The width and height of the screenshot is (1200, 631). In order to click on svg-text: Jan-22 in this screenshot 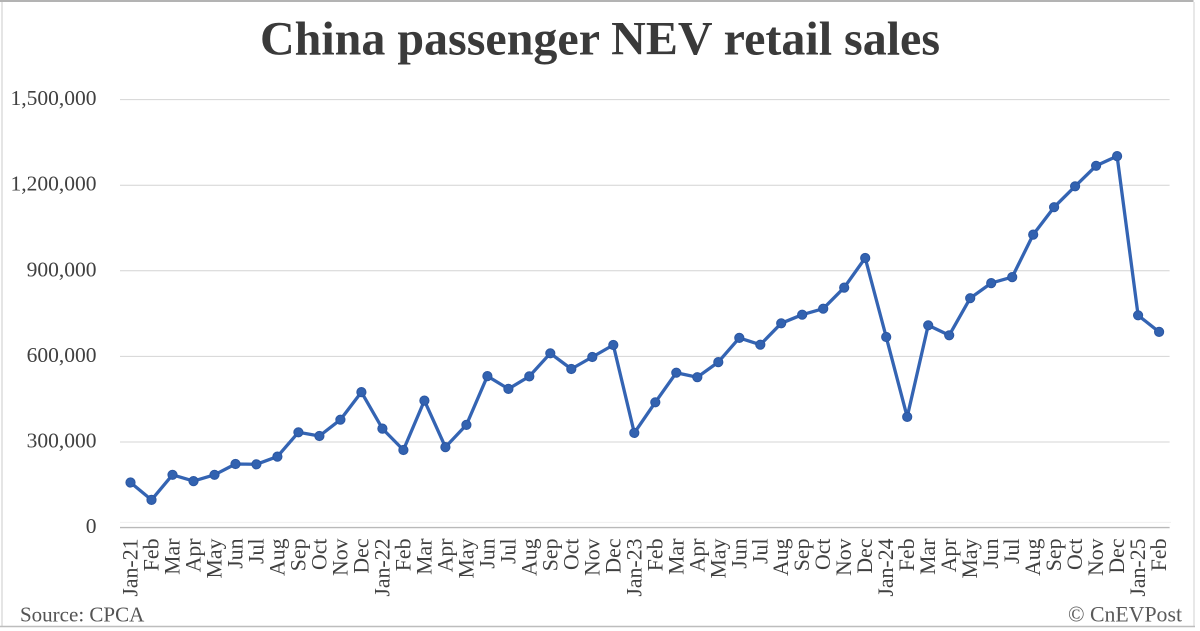, I will do `click(382, 568)`.